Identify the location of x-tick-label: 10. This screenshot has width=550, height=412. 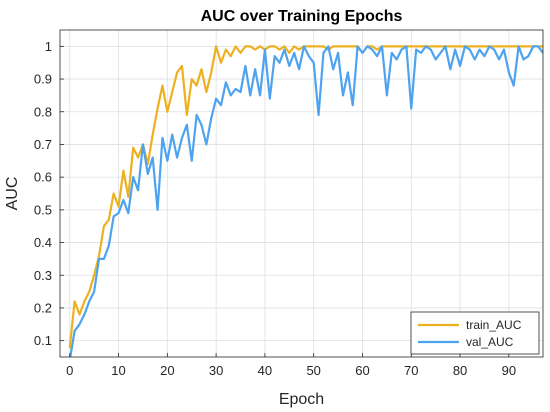
(118, 370).